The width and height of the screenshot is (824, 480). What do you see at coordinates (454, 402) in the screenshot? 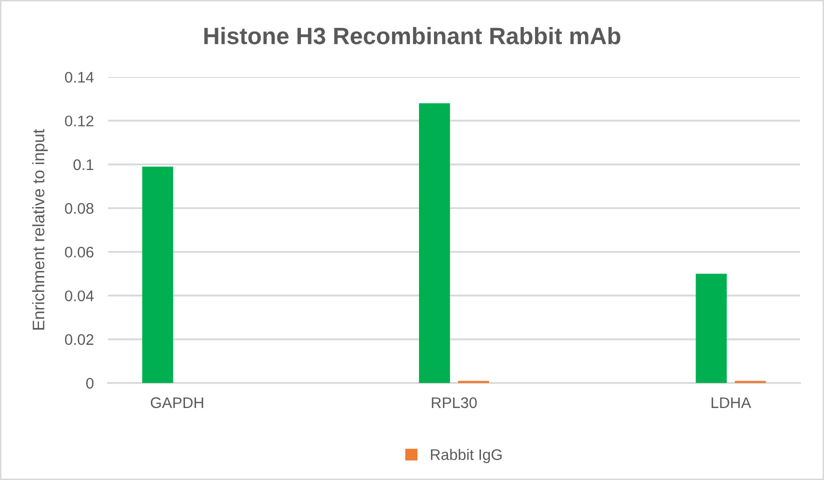
I see `x-tick-label: RPL30` at bounding box center [454, 402].